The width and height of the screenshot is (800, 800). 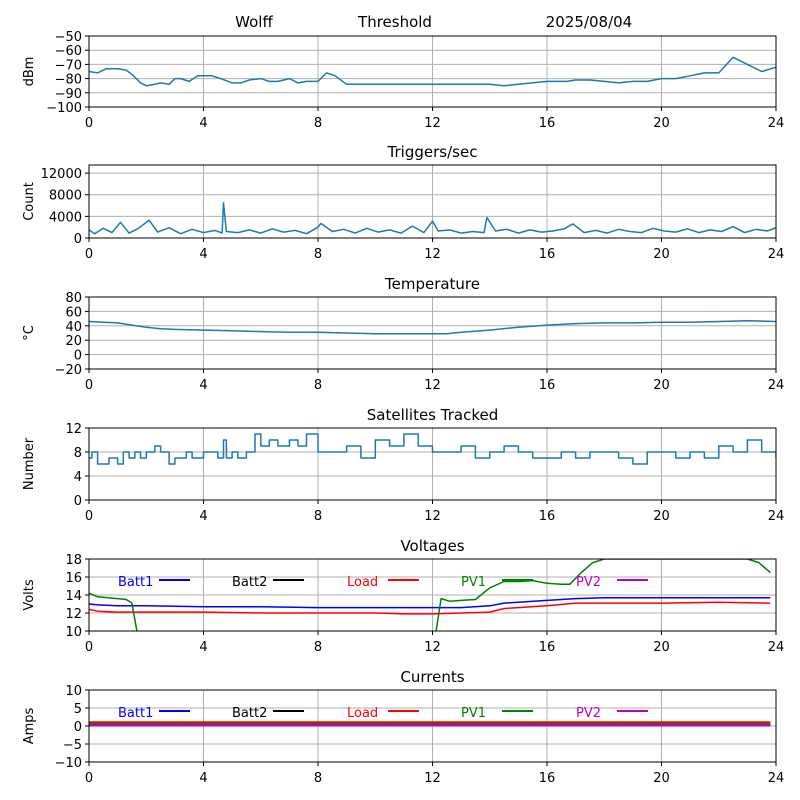 What do you see at coordinates (68, 80) in the screenshot?
I see `y-tick-label: −80` at bounding box center [68, 80].